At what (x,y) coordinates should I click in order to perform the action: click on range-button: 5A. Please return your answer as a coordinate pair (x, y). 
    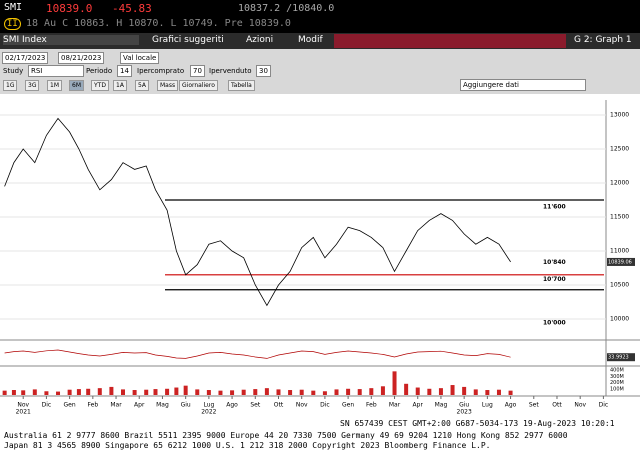
    Looking at the image, I should click on (142, 85).